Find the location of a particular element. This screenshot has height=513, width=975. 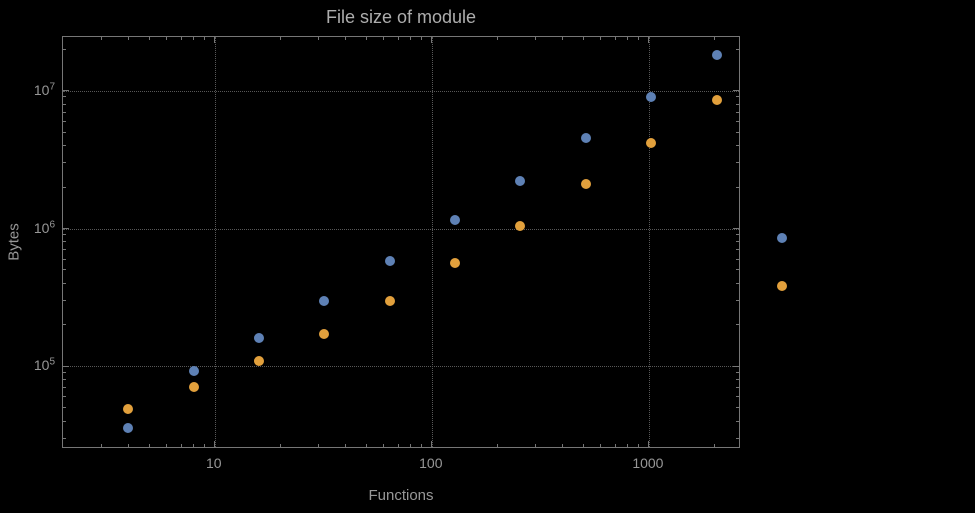

x-axis-label: Functions is located at coordinates (401, 495).